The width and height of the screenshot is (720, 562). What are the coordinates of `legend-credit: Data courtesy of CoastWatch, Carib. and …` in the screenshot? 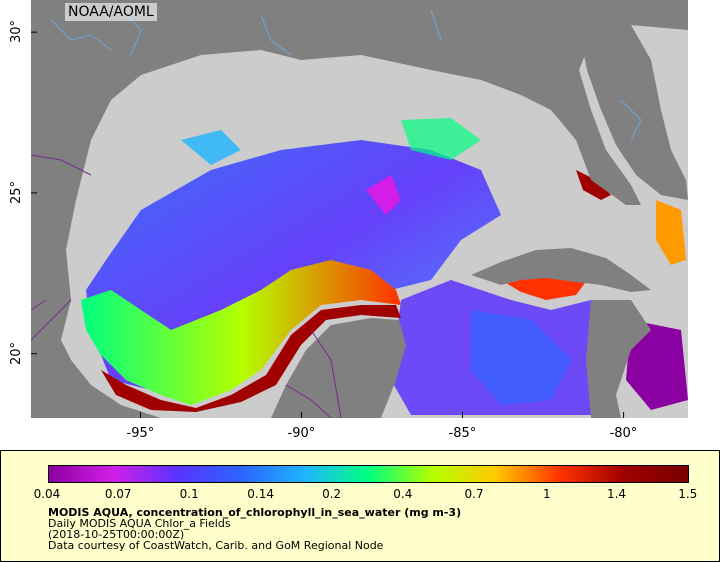 It's located at (216, 545).